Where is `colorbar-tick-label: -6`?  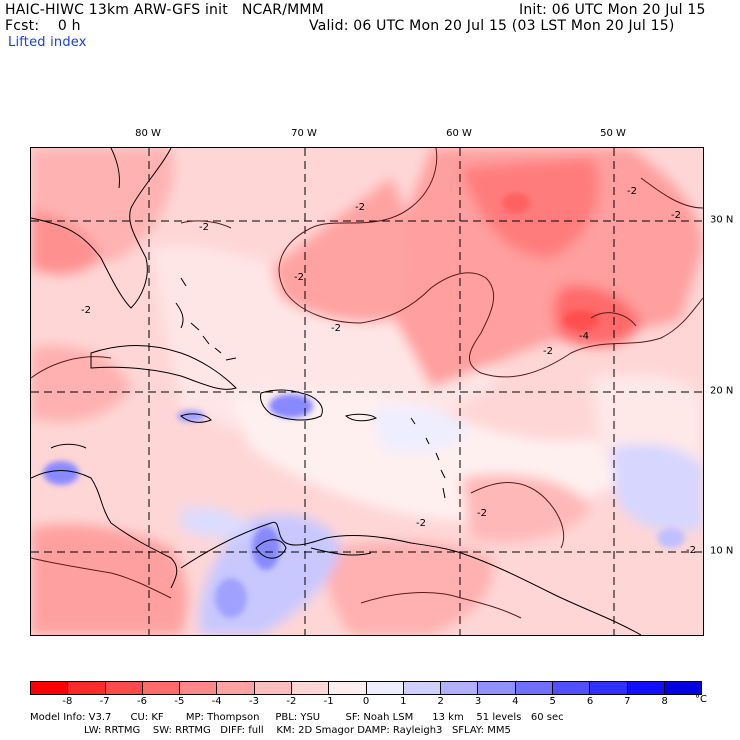
colorbar-tick-label: -6 is located at coordinates (142, 701).